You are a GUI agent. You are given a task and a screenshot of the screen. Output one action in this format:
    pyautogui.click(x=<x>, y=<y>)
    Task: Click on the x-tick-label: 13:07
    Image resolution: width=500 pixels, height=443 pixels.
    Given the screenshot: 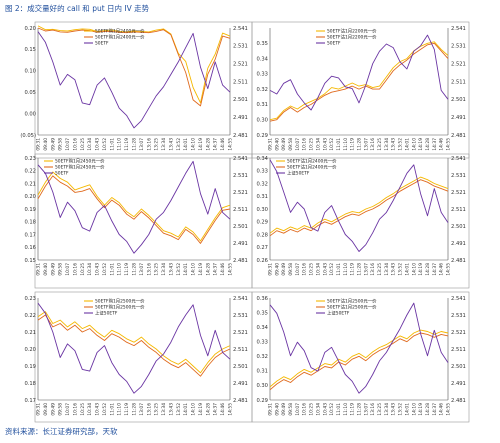 What is the action you would take?
    pyautogui.click(x=366, y=269)
    